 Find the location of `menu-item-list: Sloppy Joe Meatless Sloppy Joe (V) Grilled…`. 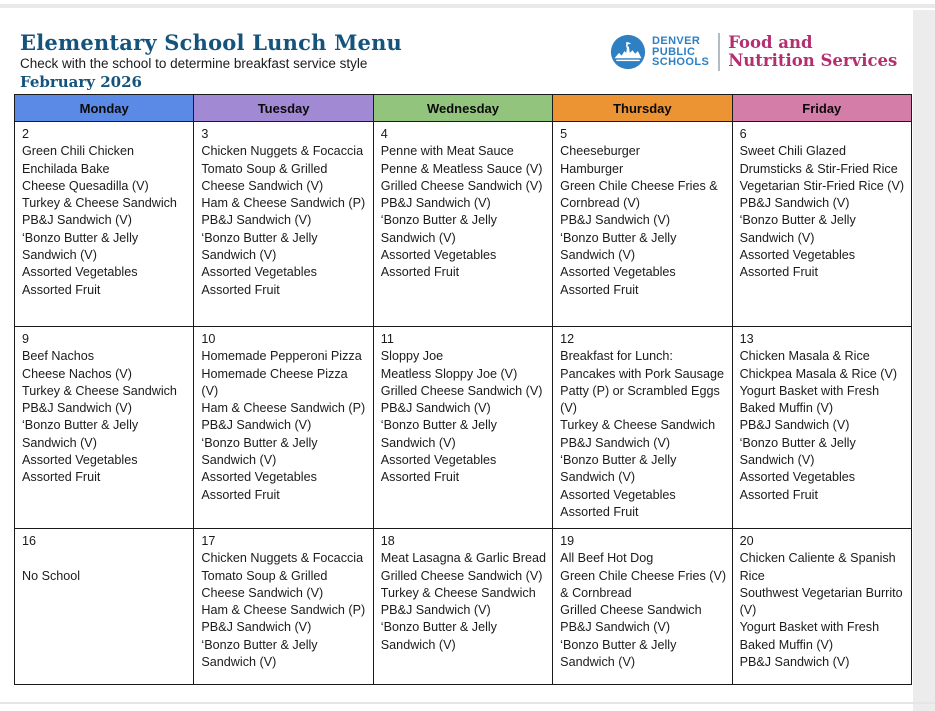

menu-item-list: Sloppy Joe Meatless Sloppy Joe (V) Grilled… is located at coordinates (464, 417).